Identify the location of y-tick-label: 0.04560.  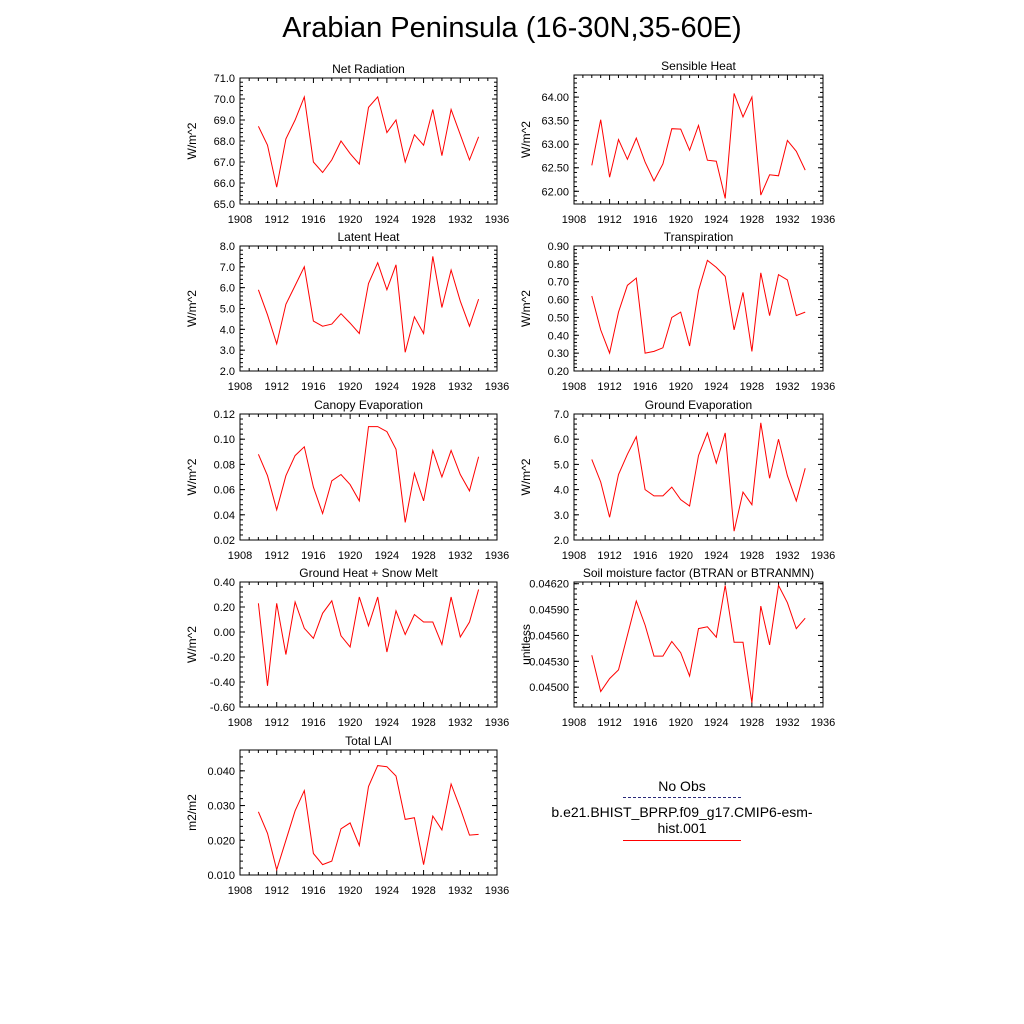
(549, 636).